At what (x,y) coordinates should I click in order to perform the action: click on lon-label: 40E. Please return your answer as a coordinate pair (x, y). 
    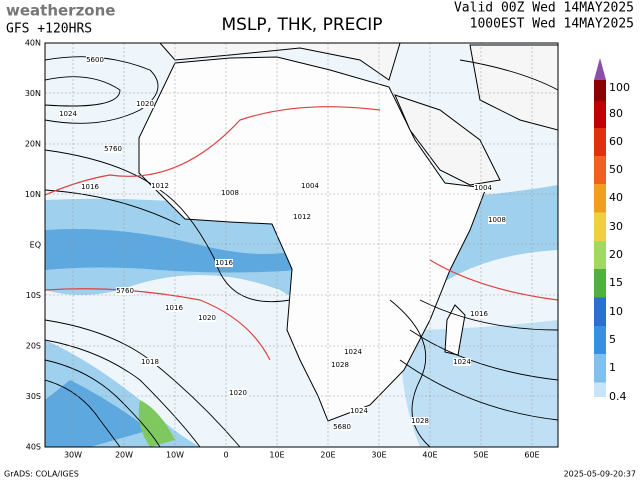
    Looking at the image, I should click on (429, 455).